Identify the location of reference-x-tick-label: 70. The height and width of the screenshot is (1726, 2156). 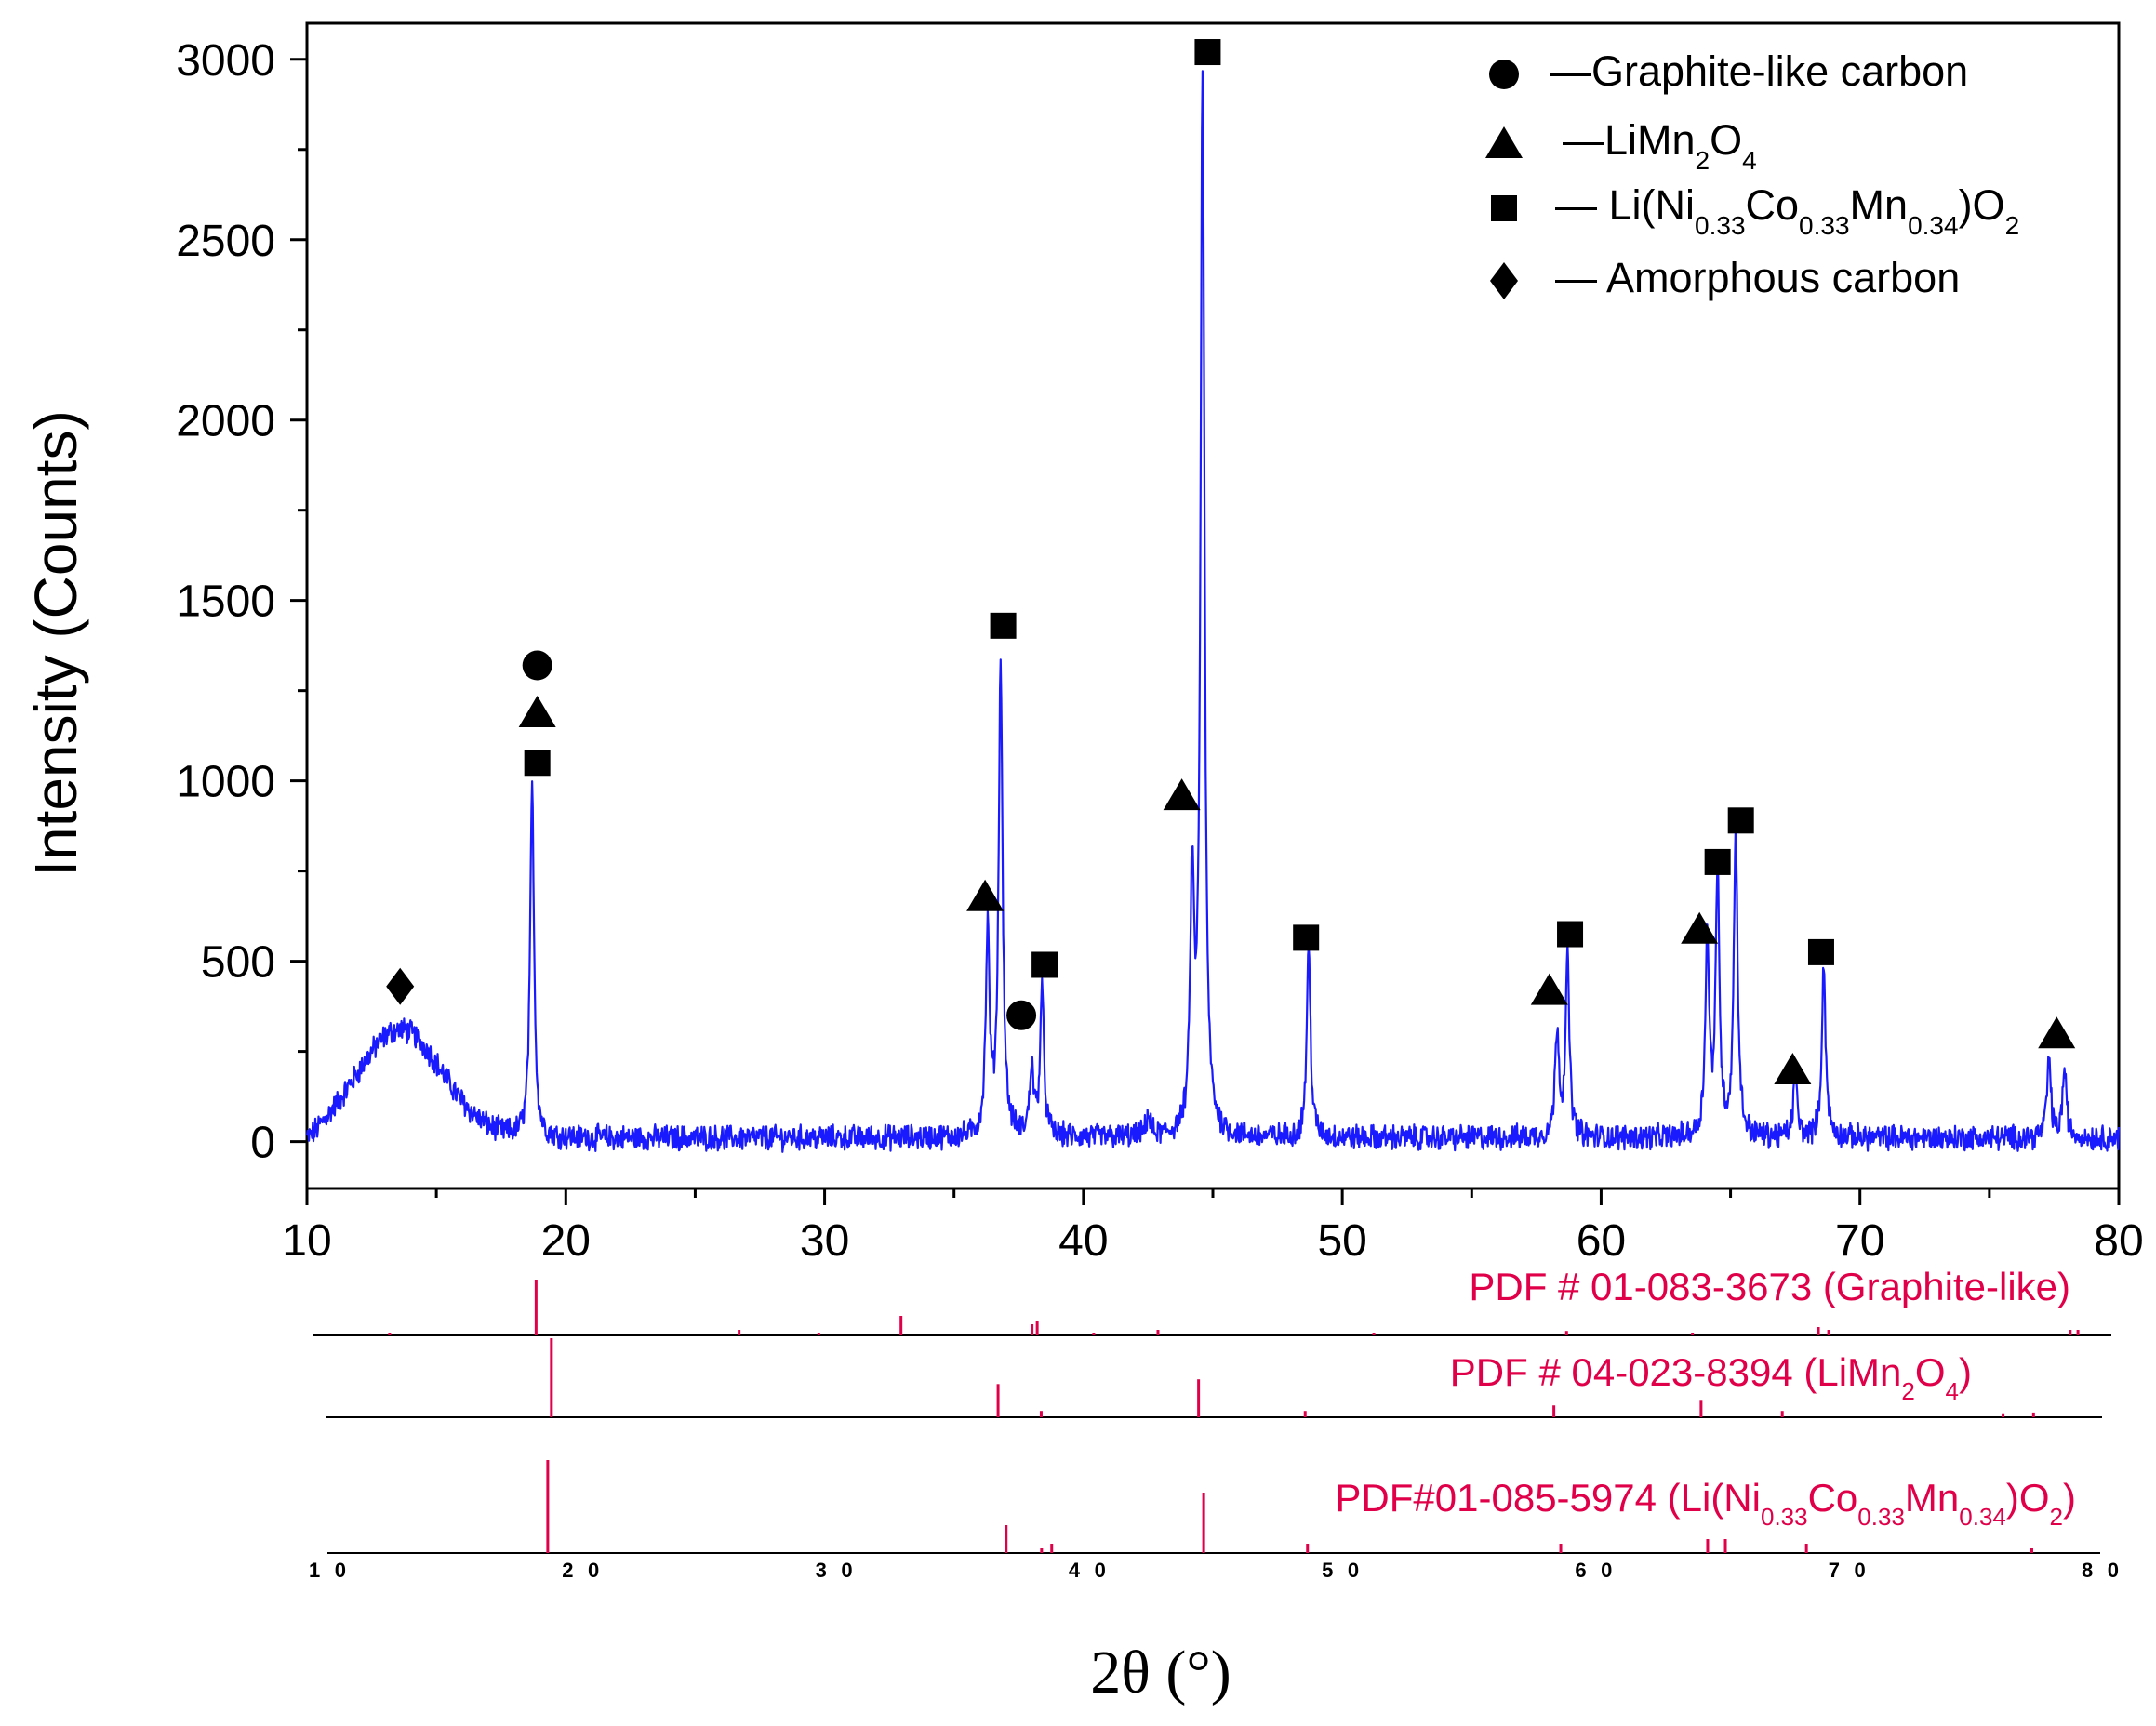
(1847, 1571).